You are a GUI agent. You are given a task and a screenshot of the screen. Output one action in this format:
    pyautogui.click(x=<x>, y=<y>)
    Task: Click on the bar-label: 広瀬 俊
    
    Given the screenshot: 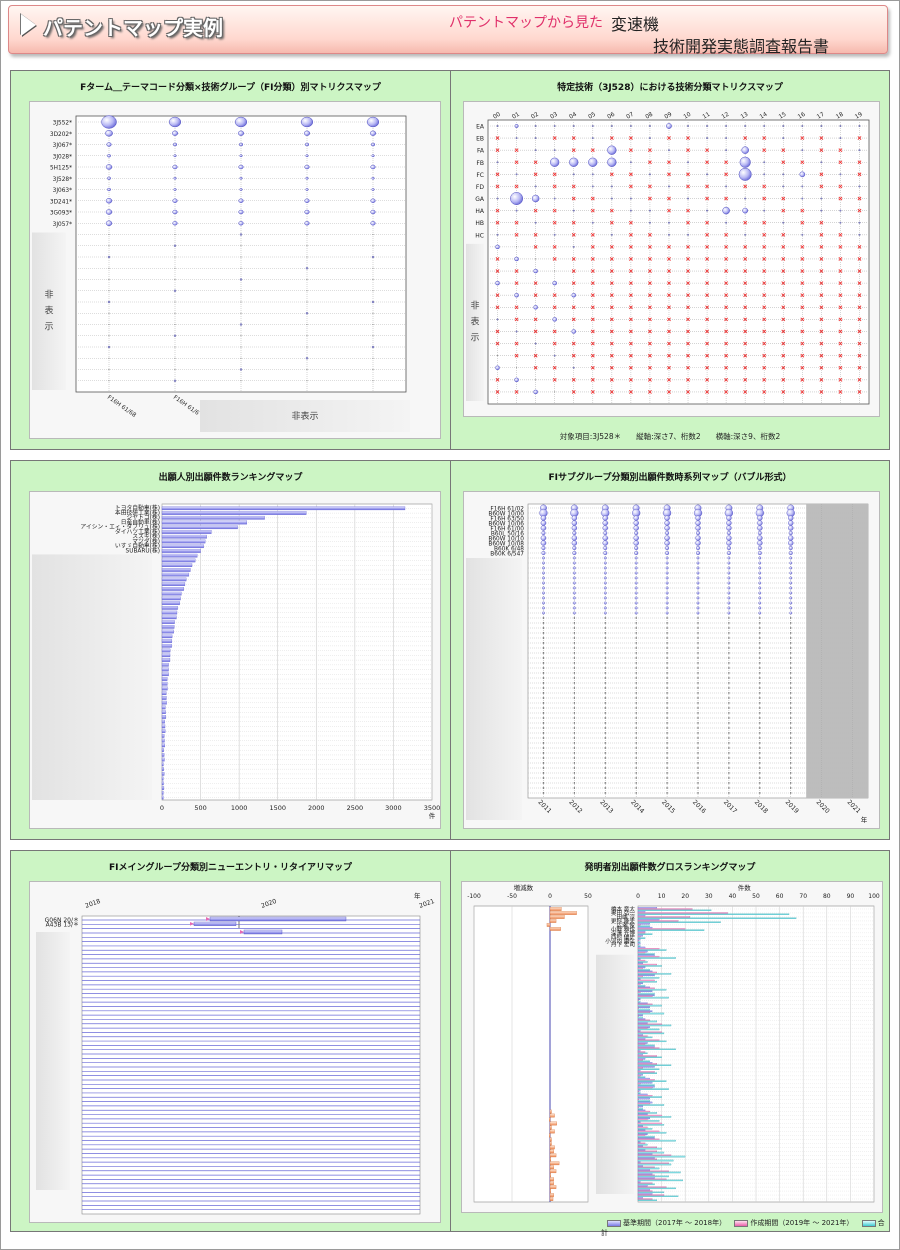 What is the action you would take?
    pyautogui.click(x=625, y=925)
    